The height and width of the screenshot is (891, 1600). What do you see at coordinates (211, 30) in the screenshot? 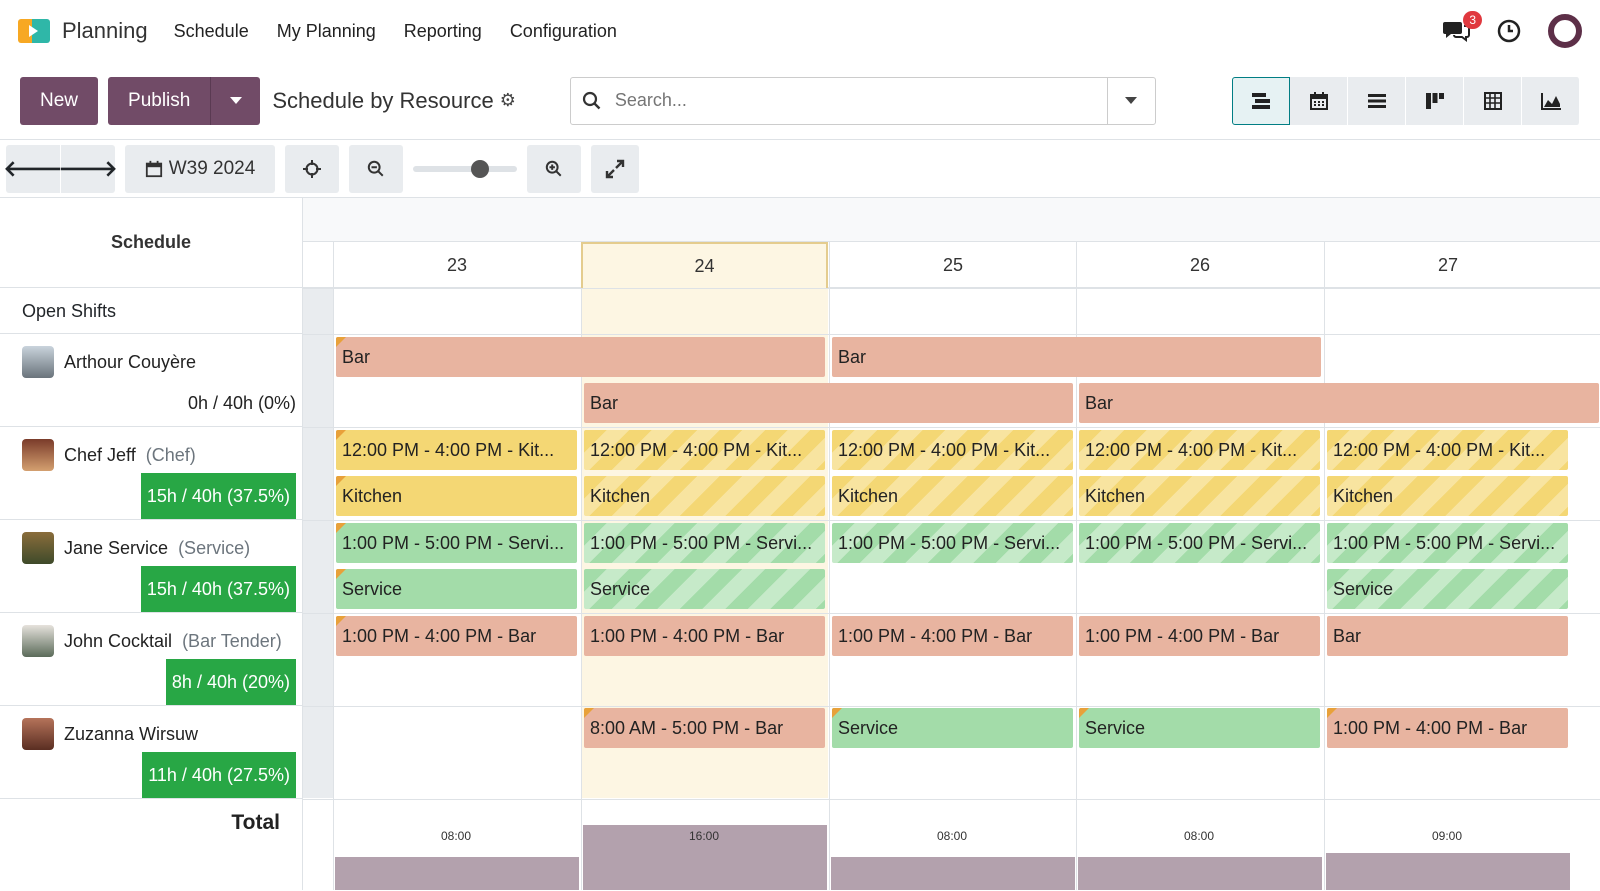
I see `menu-schedule: Schedule` at bounding box center [211, 30].